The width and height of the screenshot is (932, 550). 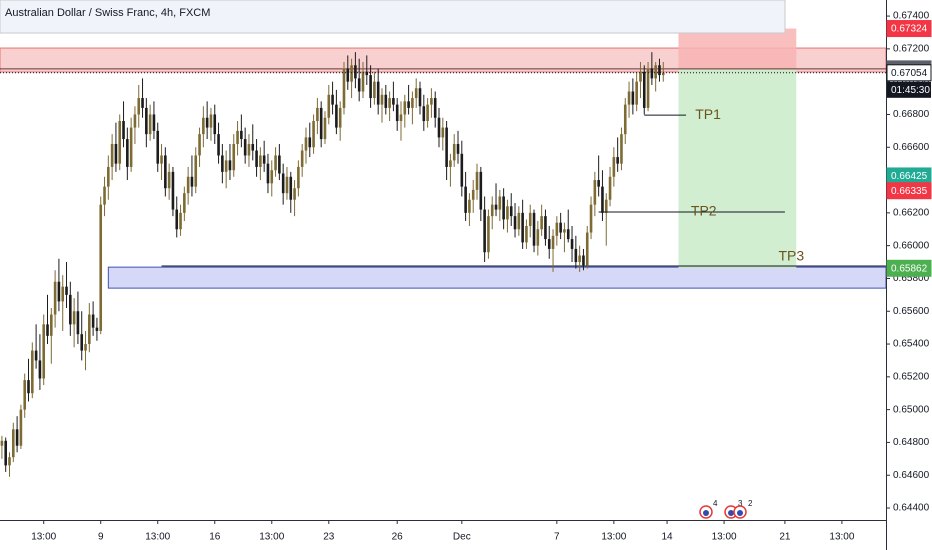 I want to click on x-tick-label: 16, so click(x=215, y=537).